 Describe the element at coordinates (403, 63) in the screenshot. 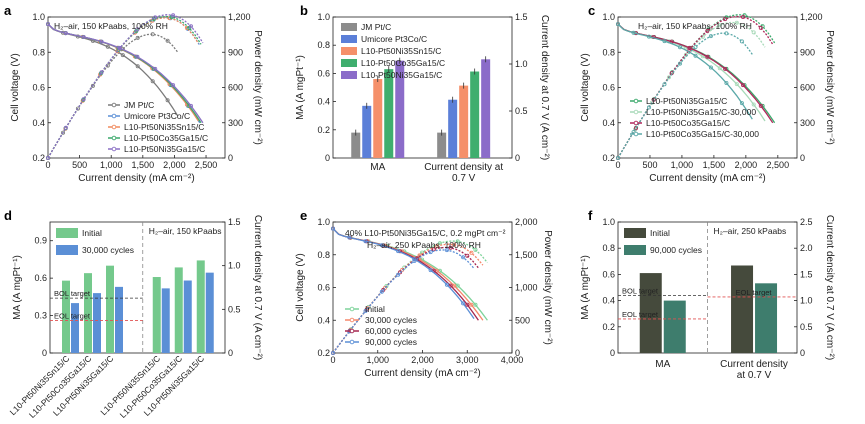

I see `legend-b-label: L10-Pt50Co35Ga15/C` at that location.